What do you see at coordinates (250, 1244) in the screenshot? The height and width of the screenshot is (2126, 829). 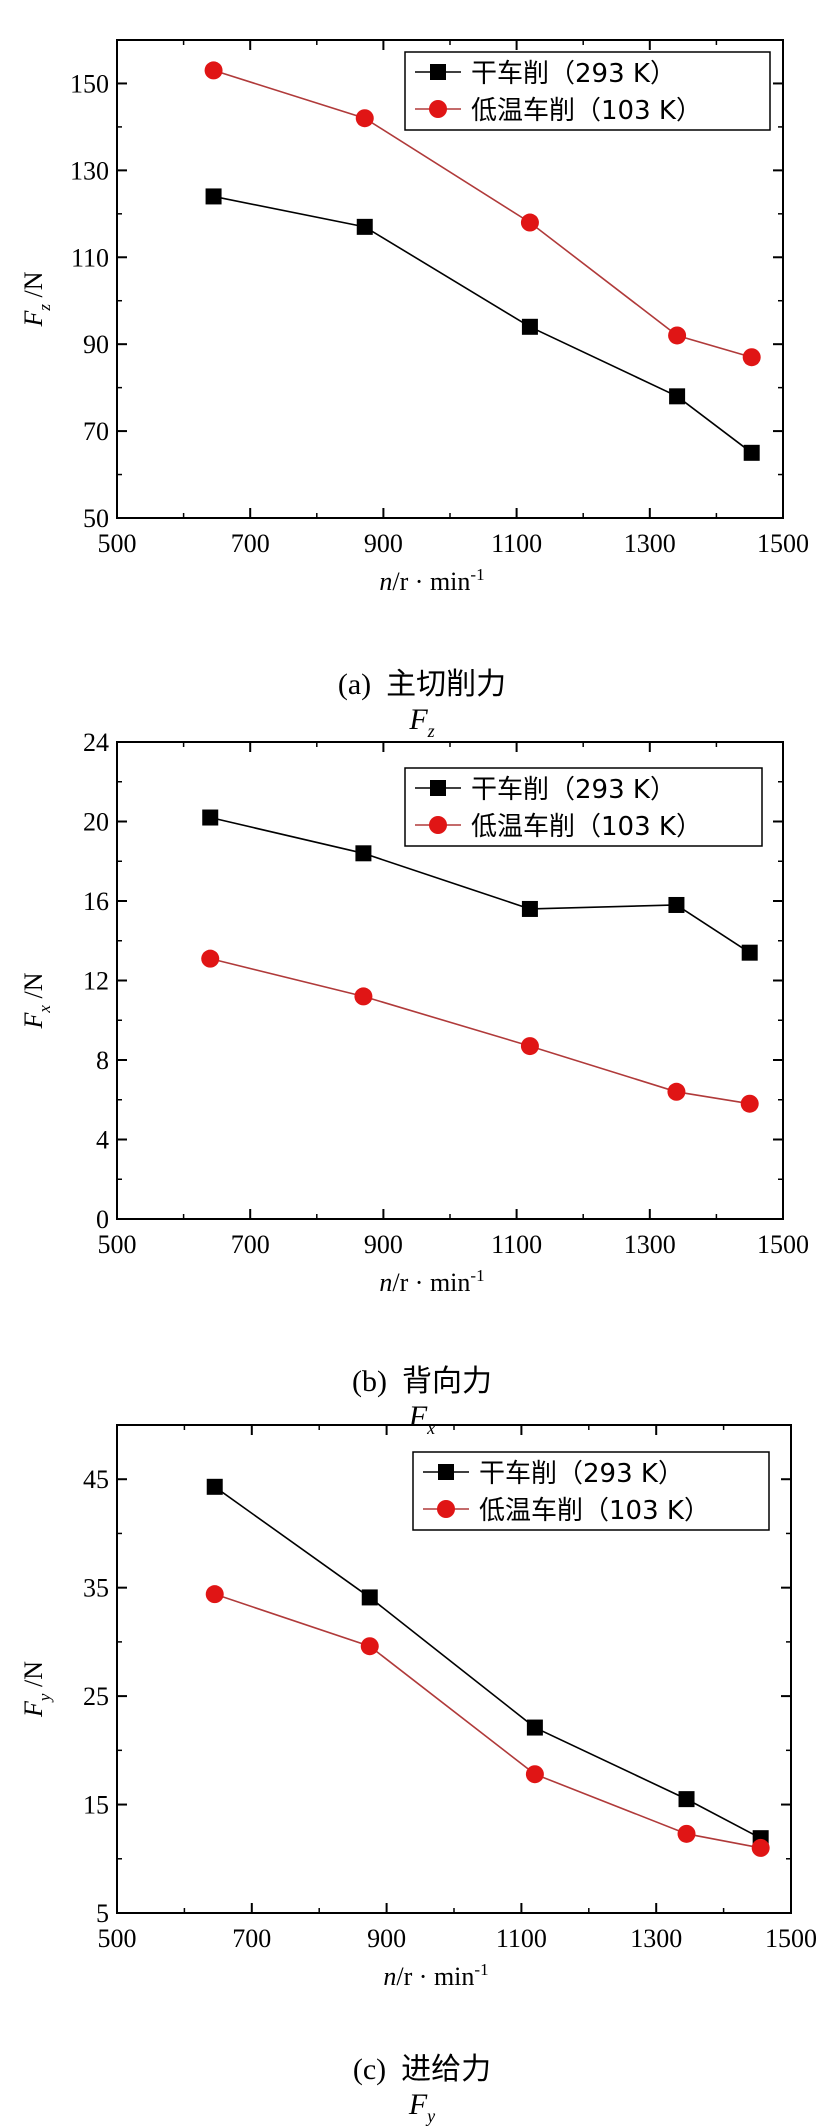 I see `x-tick-label: 700` at bounding box center [250, 1244].